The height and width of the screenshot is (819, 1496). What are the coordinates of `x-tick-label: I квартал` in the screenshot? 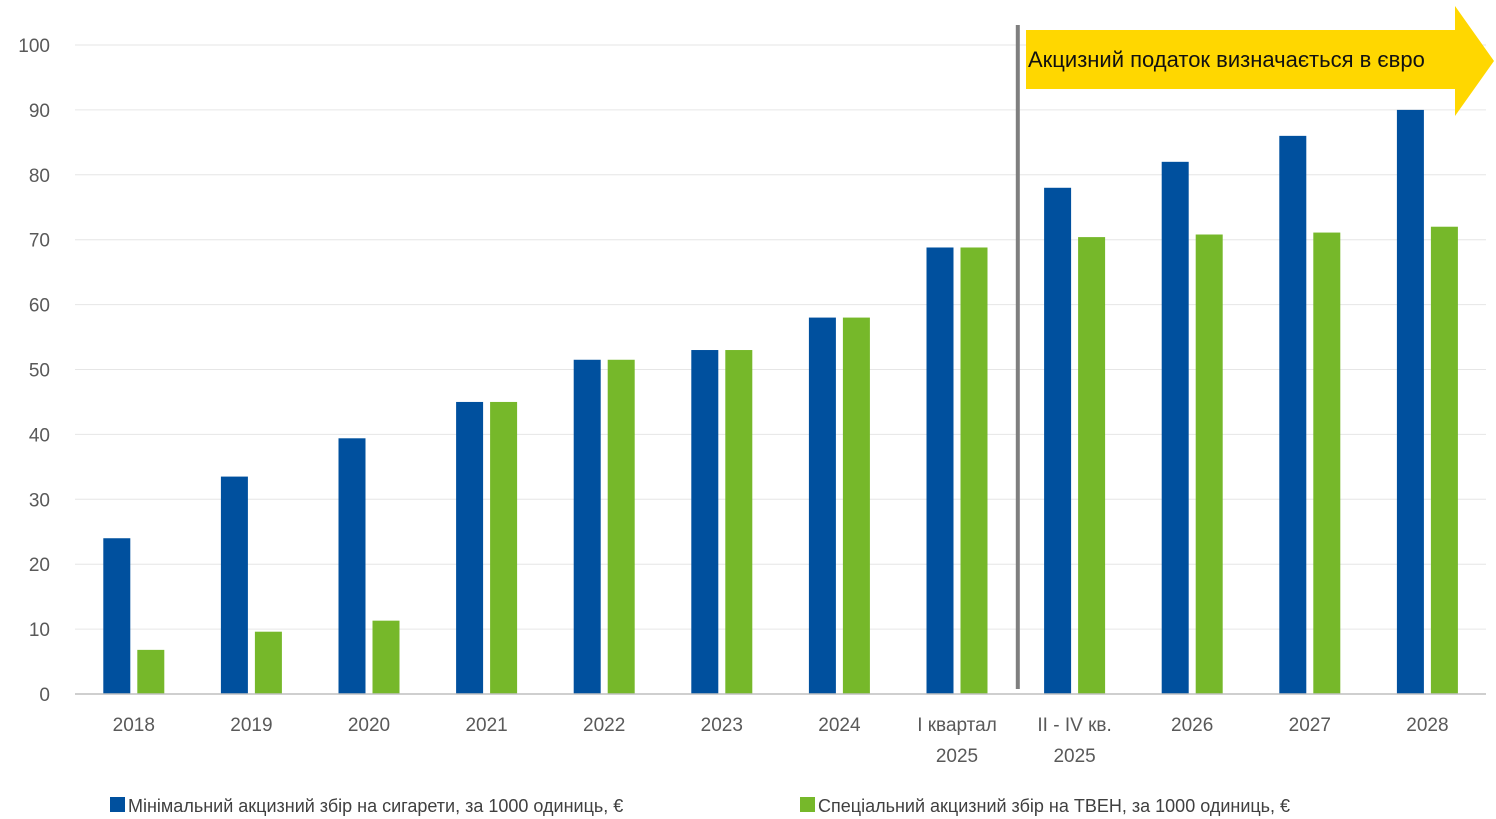 It's located at (957, 725).